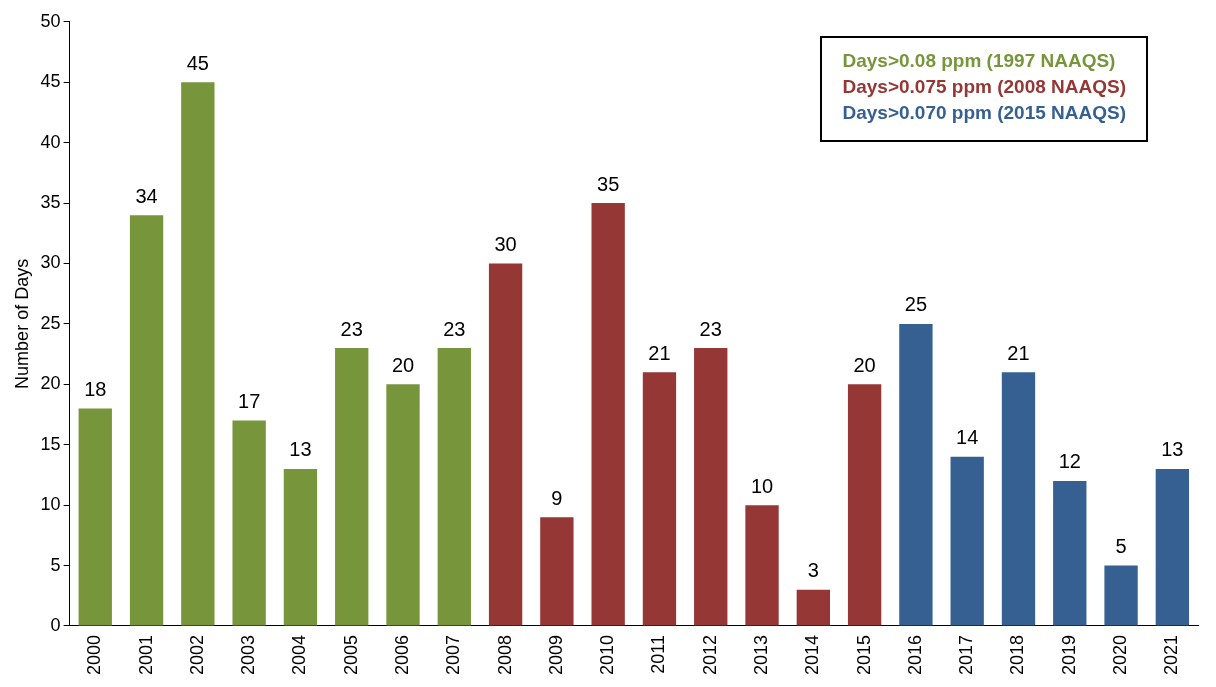 This screenshot has width=1216, height=687. What do you see at coordinates (984, 87) in the screenshot?
I see `text: Days>0.075 ppm (2008 NAAQS)` at bounding box center [984, 87].